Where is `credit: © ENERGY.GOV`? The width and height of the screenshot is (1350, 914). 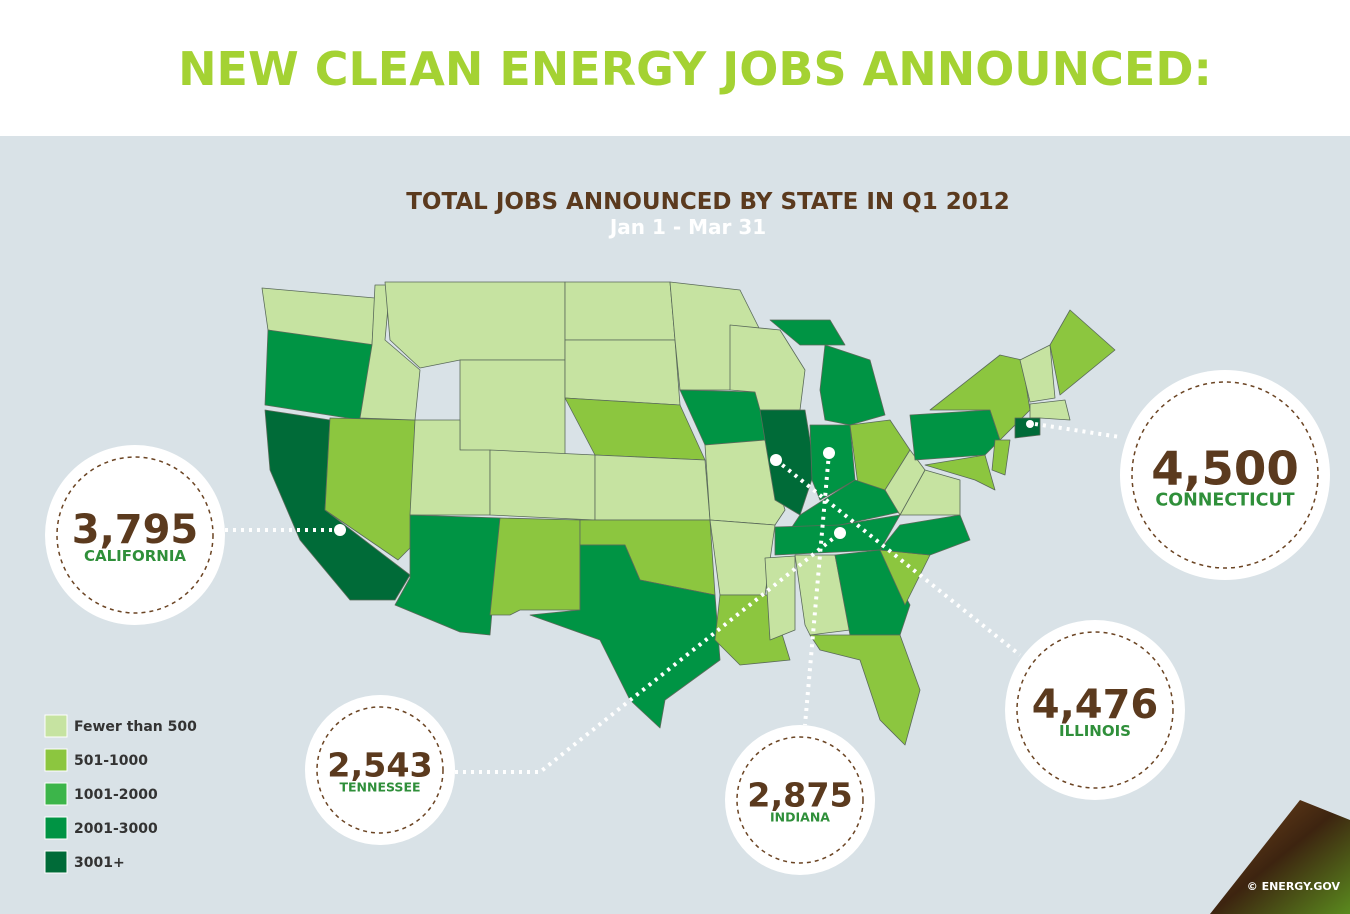
credit: © ENERGY.GOV is located at coordinates (1294, 886).